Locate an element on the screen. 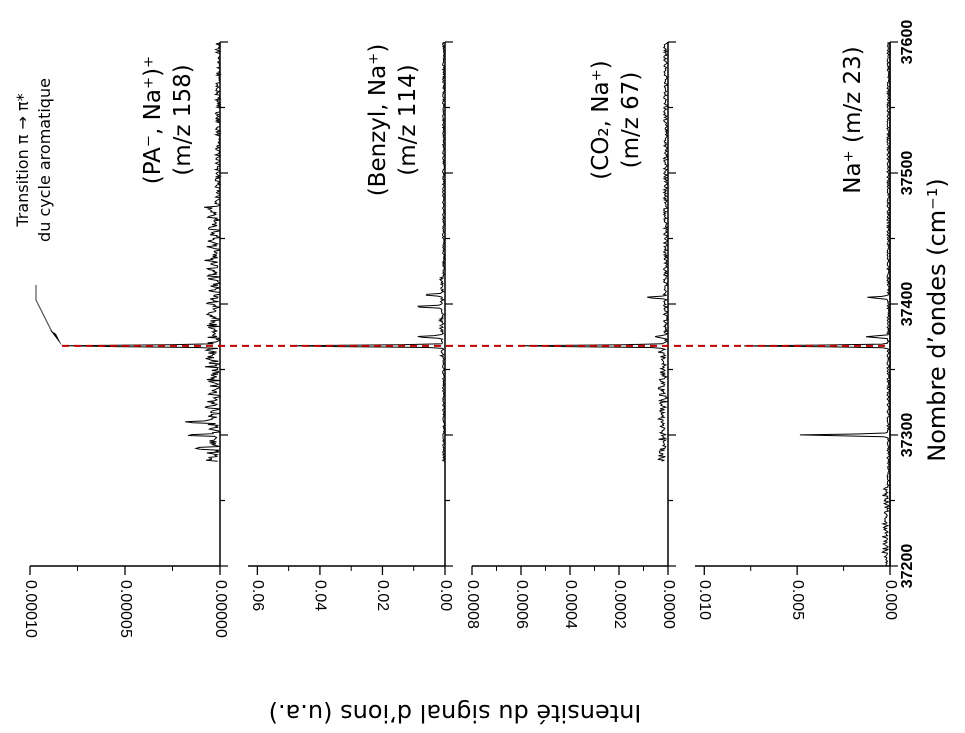 This screenshot has height=733, width=965. panel-2-spectrum is located at coordinates (369, 251).